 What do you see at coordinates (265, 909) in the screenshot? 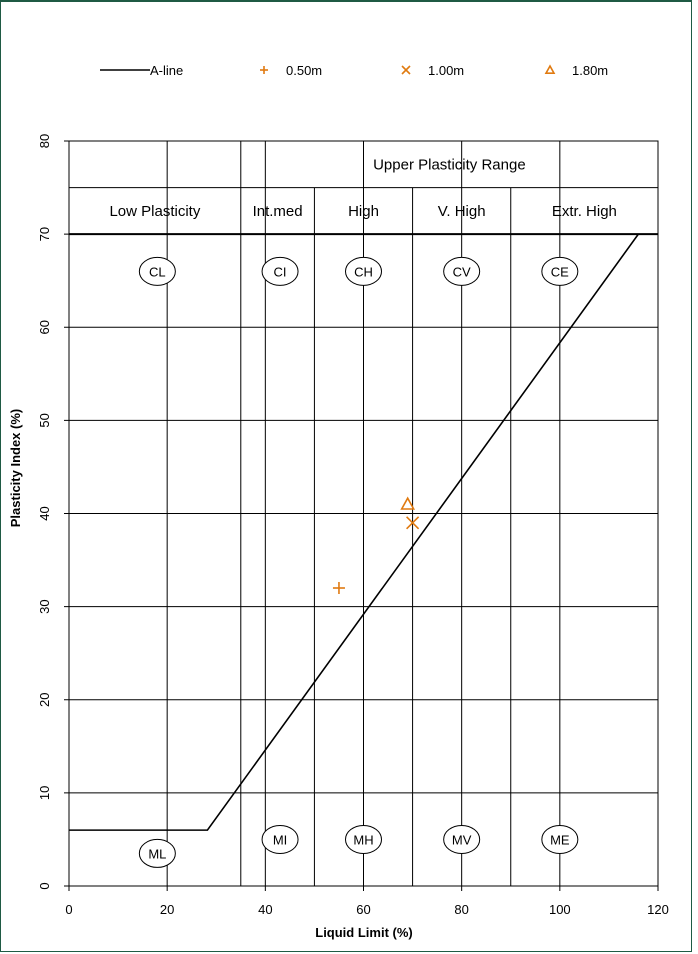
I see `x-tick-label: 40` at bounding box center [265, 909].